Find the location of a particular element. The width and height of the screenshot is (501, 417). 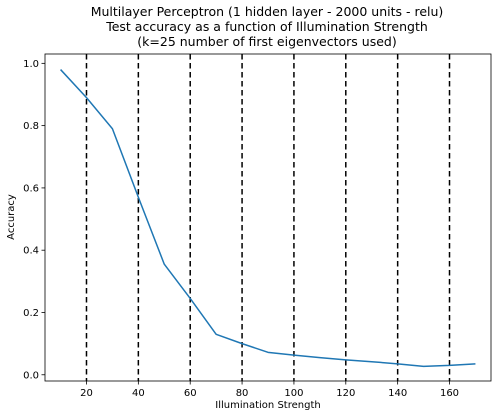

x-tick-label-60: 60 is located at coordinates (190, 393).